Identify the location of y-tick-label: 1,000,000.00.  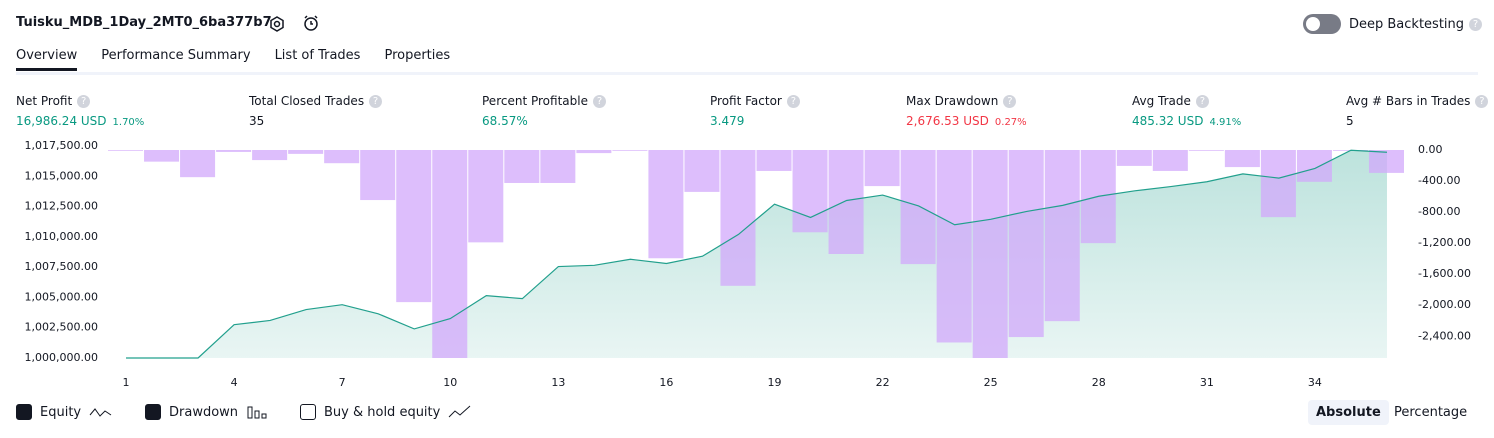
(61, 357).